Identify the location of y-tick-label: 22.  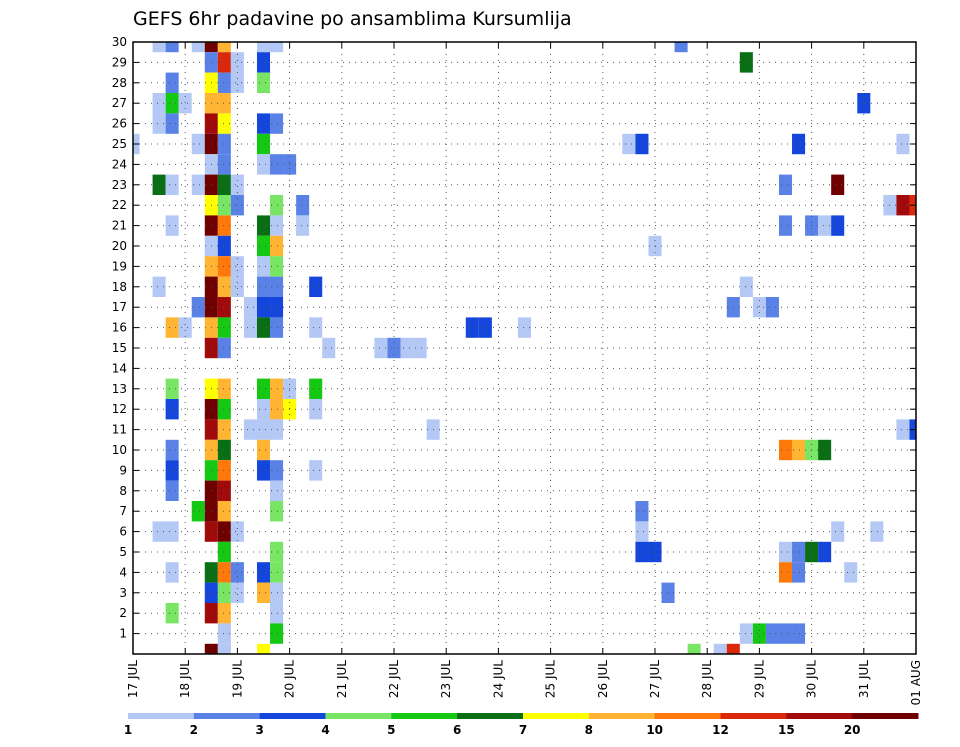
(119, 205).